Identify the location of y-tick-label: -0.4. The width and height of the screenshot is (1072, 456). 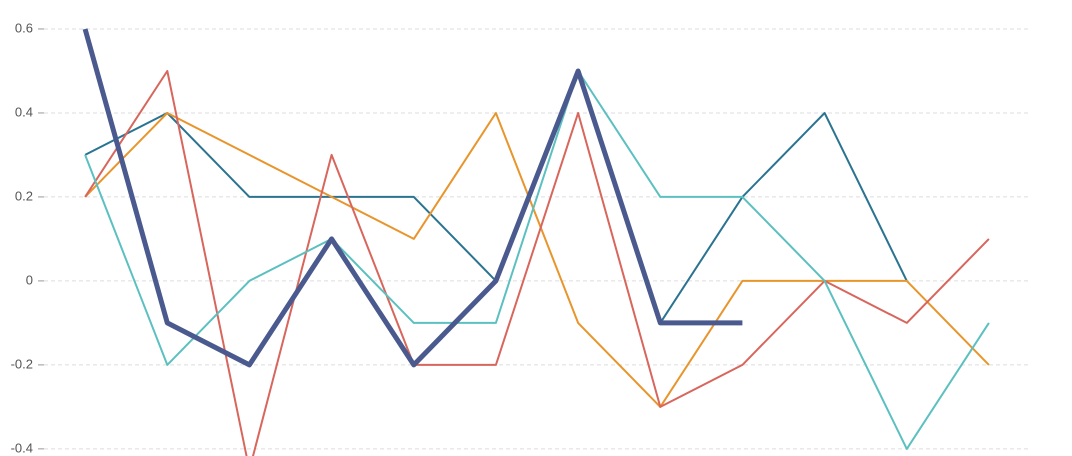
(22, 447).